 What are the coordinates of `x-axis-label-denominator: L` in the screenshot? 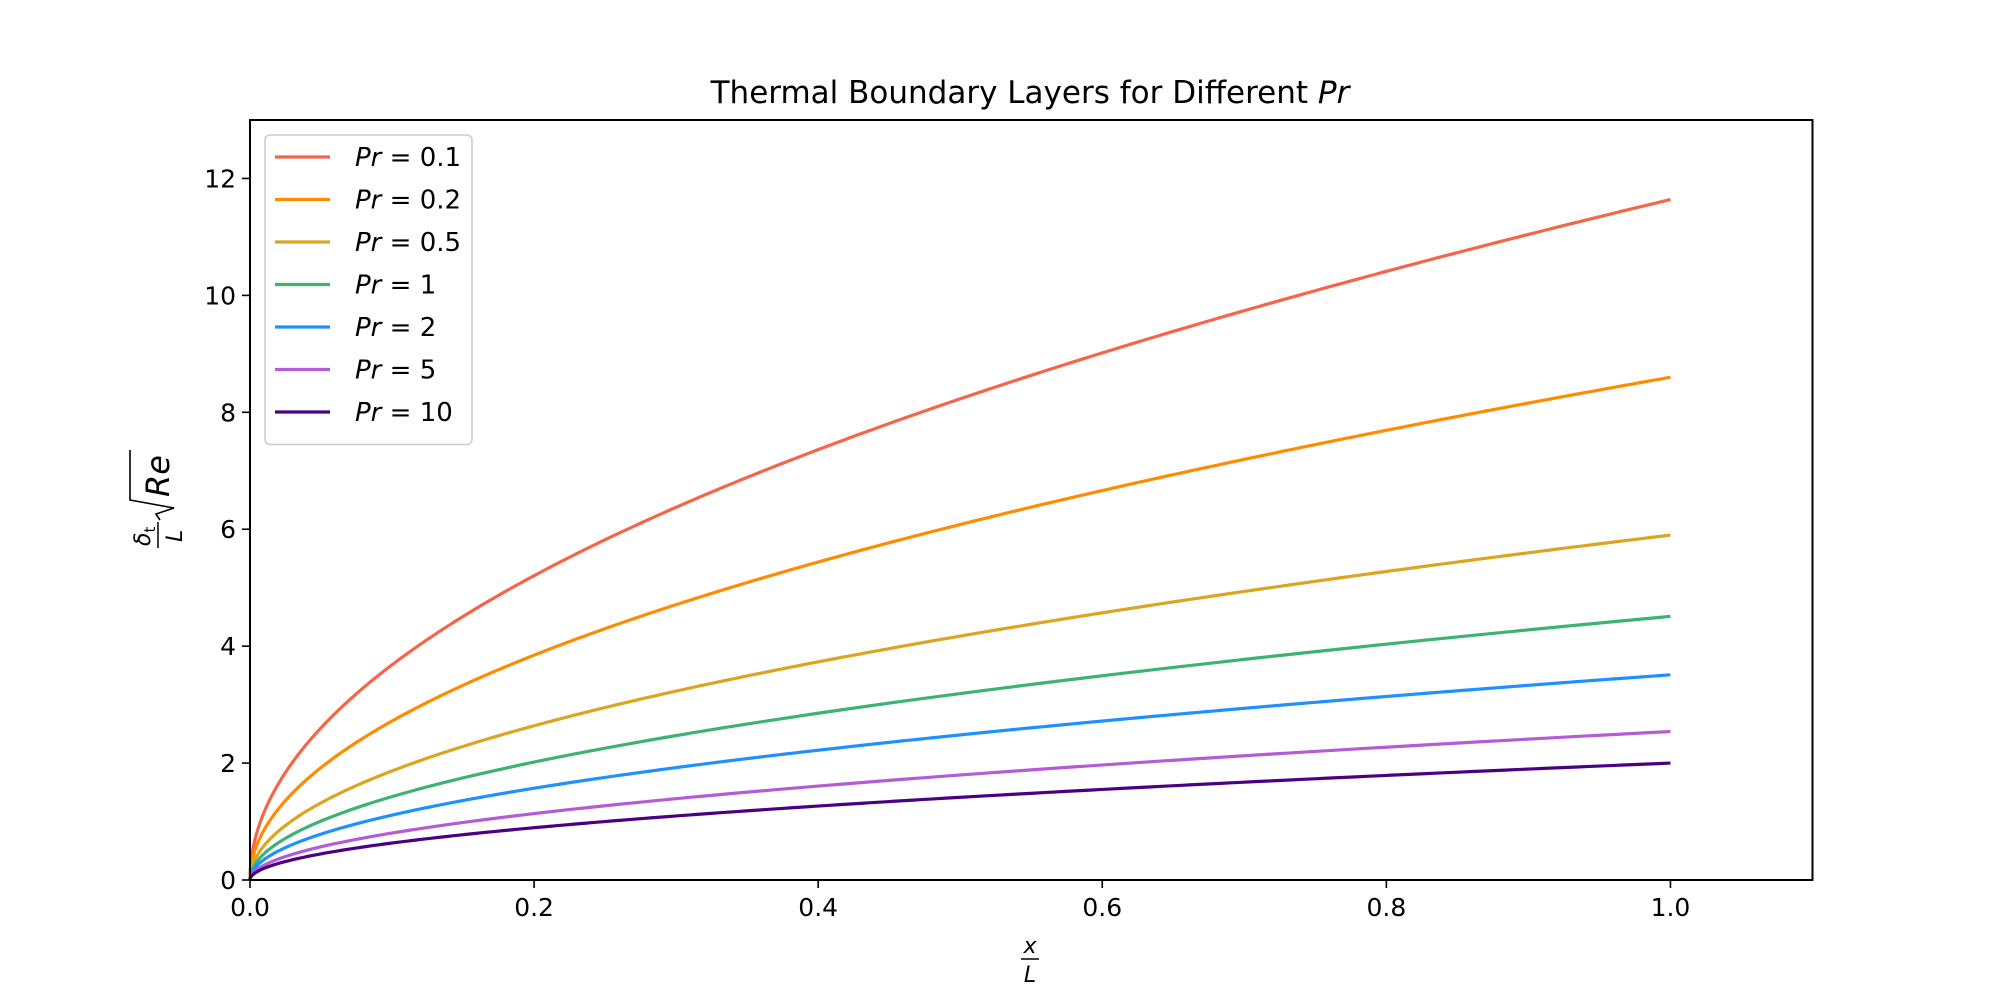 It's located at (1030, 975).